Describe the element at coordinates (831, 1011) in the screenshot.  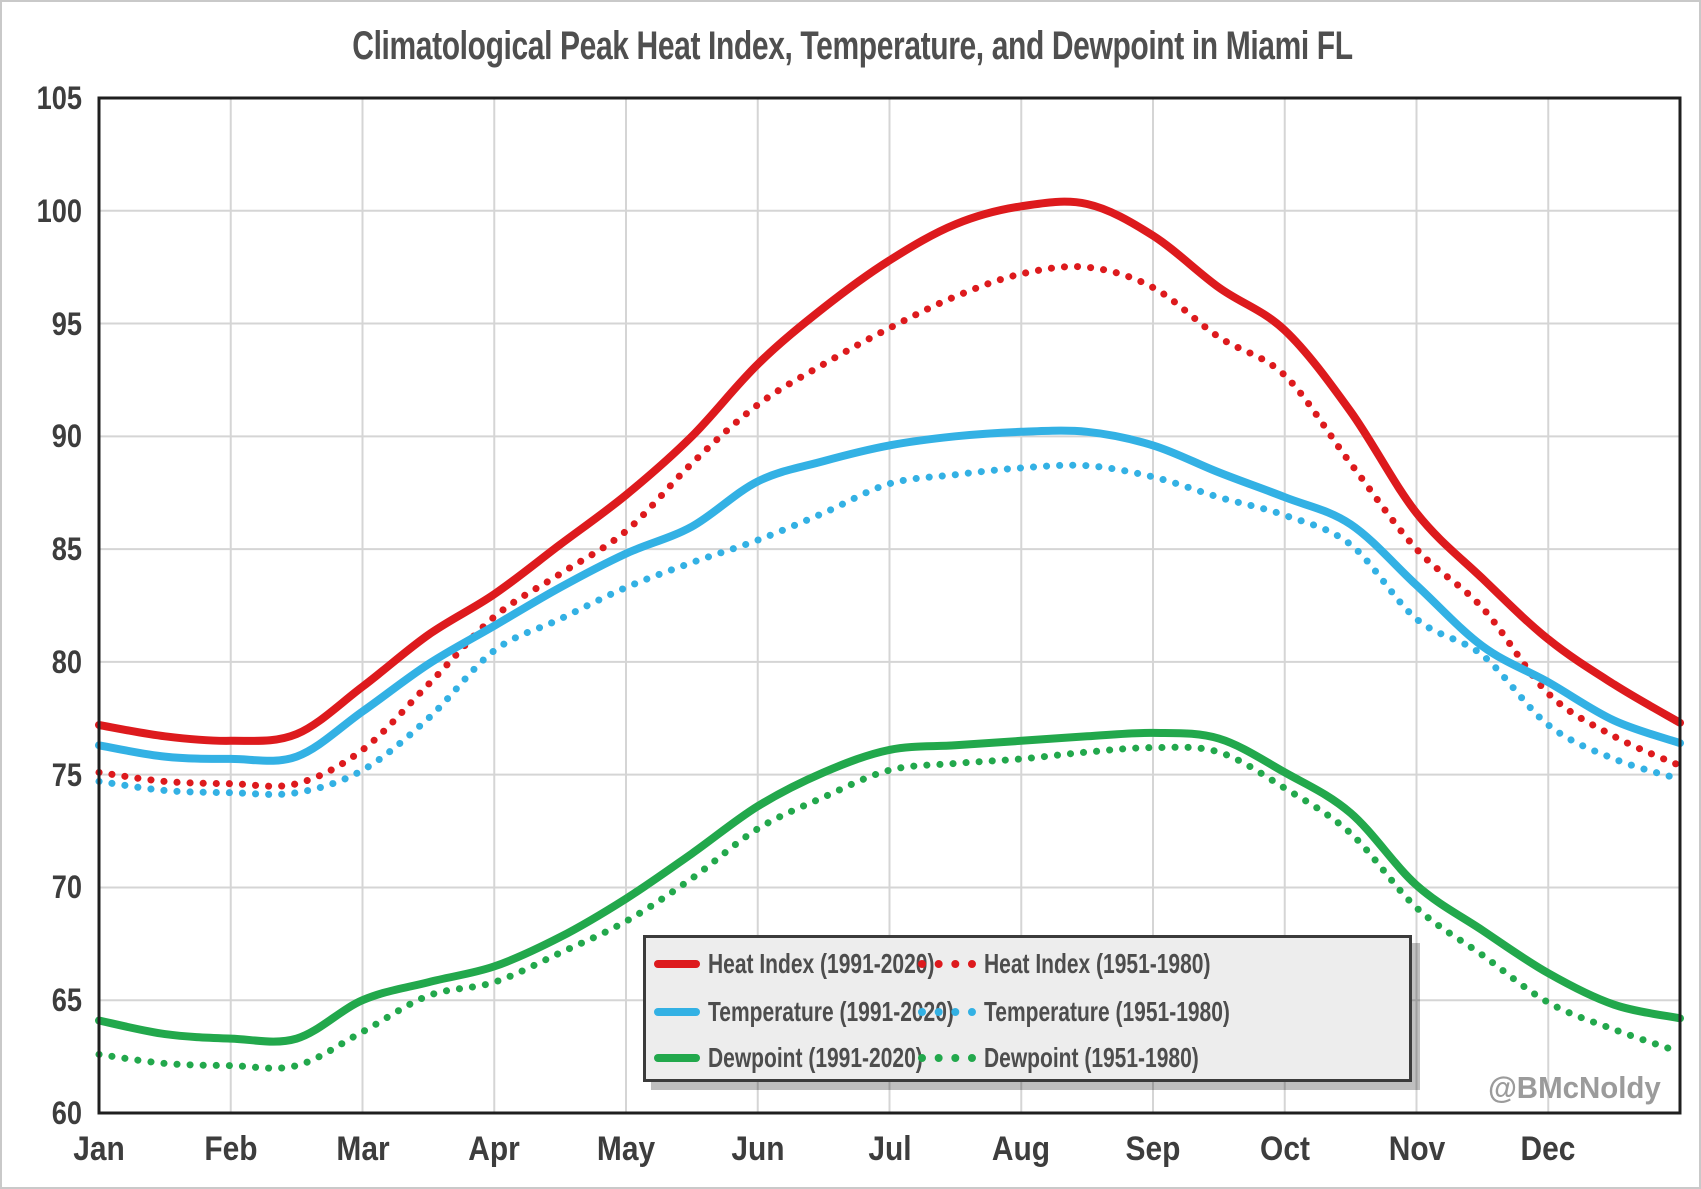
I see `legend-label: Temperature (1991-2020)` at that location.